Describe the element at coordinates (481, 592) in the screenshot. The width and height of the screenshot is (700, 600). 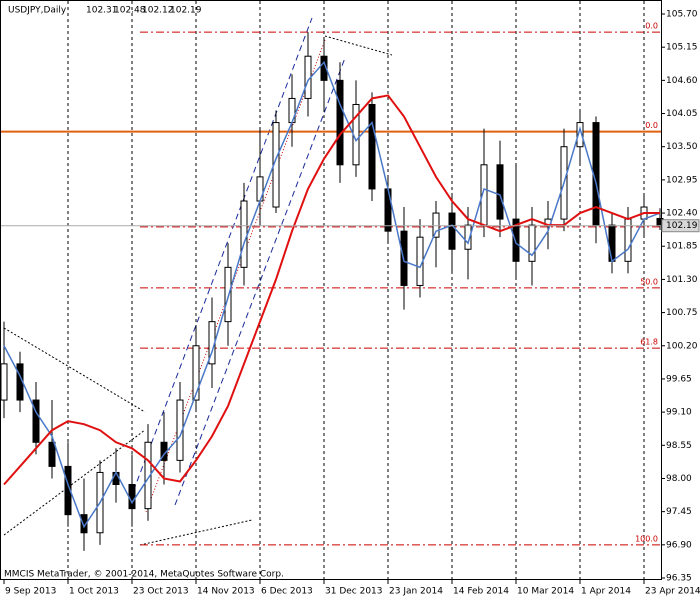
I see `x-tick-label: 14 Feb 2014` at that location.